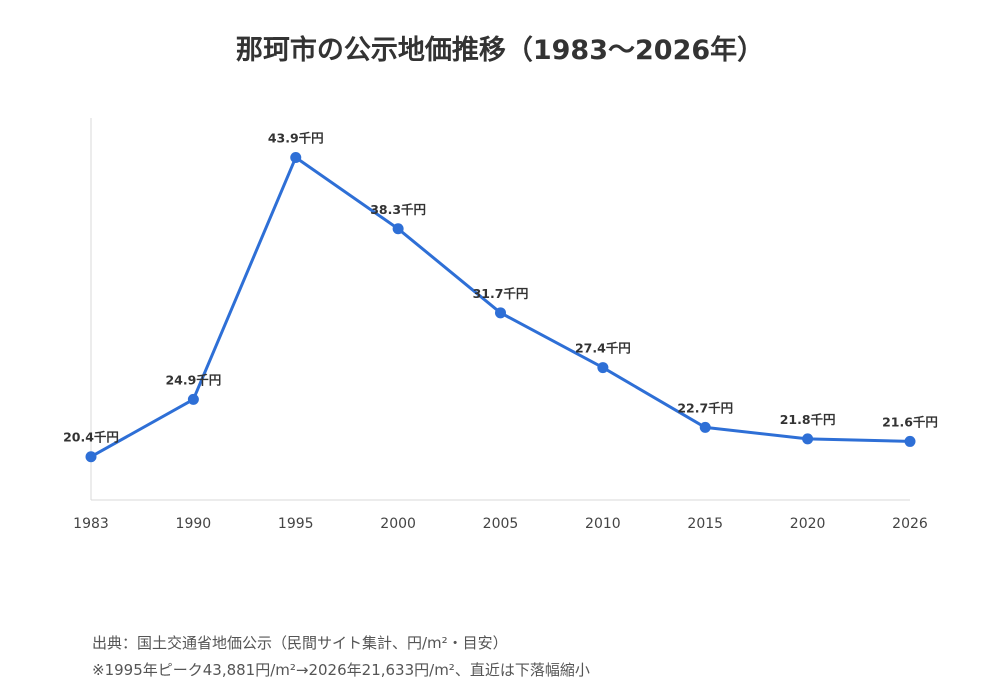 This screenshot has height=700, width=1000. I want to click on data-label: 43.9千円, so click(296, 137).